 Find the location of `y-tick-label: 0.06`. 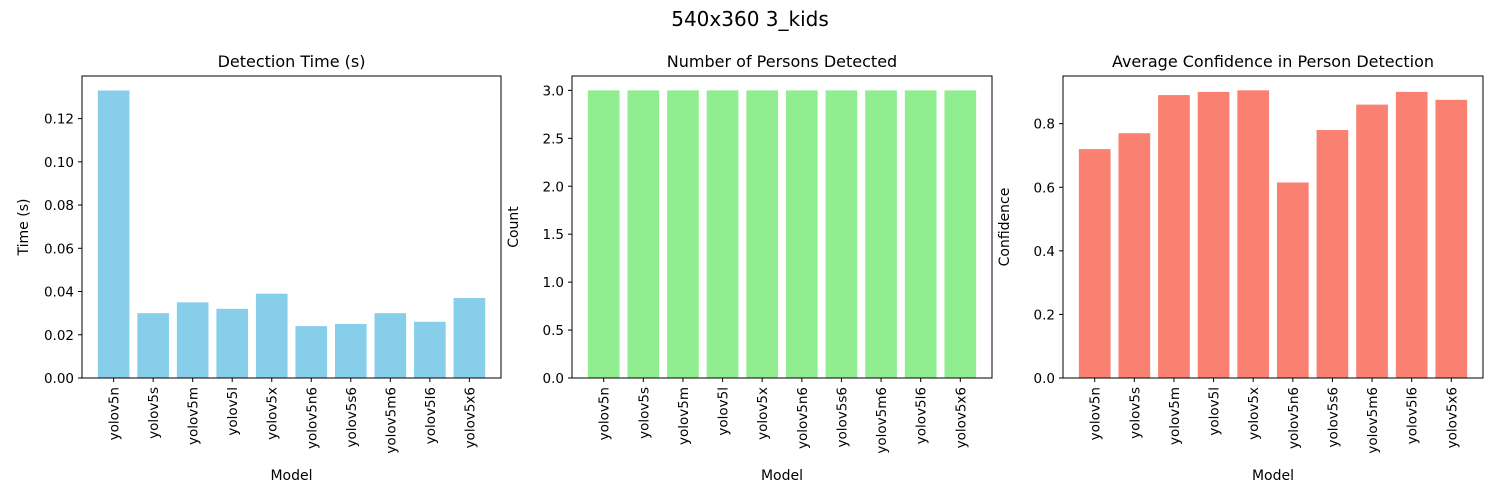

y-tick-label: 0.06 is located at coordinates (59, 249).